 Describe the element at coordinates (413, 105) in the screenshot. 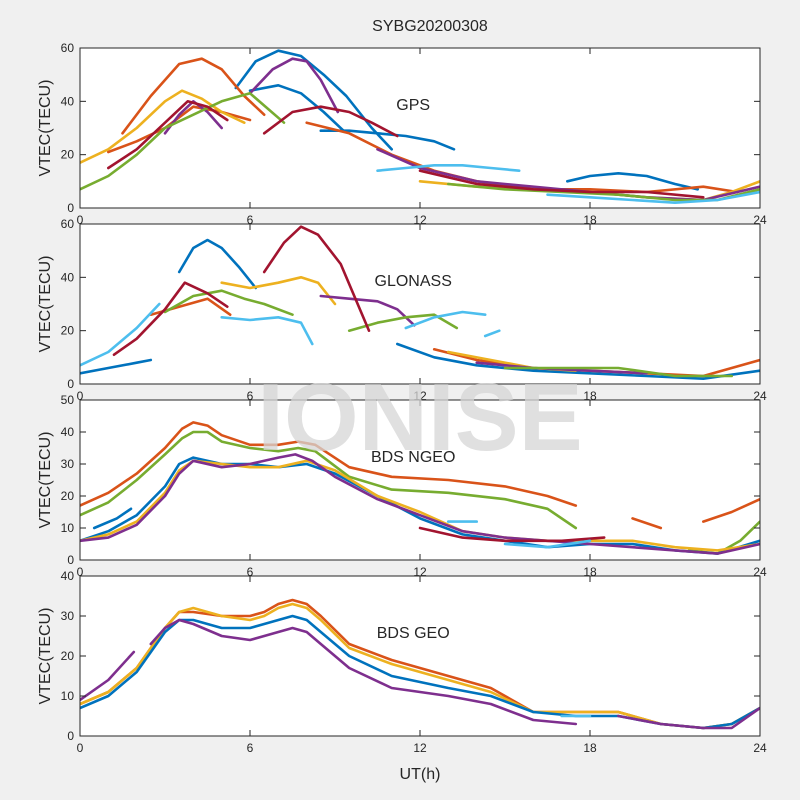

I see `panel-label: GPS` at that location.